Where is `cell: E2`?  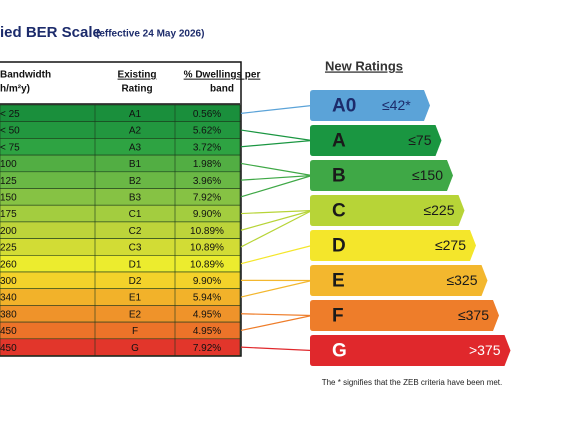
cell: E2 is located at coordinates (135, 314).